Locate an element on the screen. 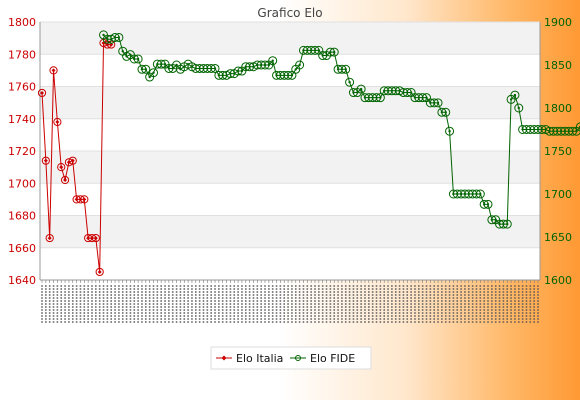  y-left-tick-label: 1780 is located at coordinates (22, 54).